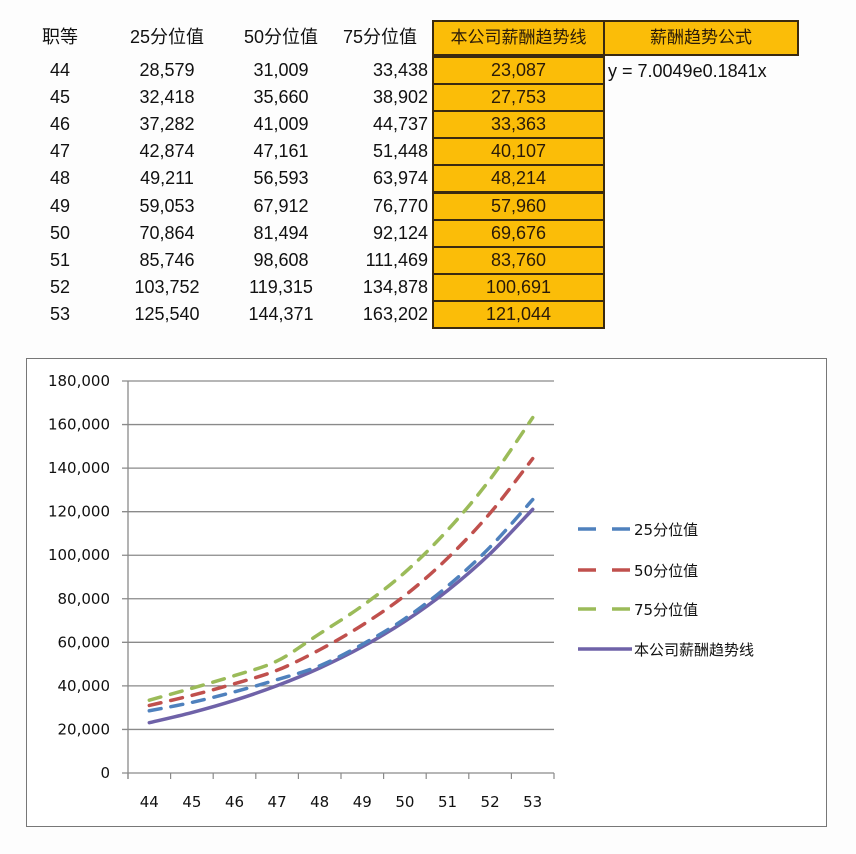 The height and width of the screenshot is (854, 856). I want to click on cell-p25: 103,752, so click(167, 286).